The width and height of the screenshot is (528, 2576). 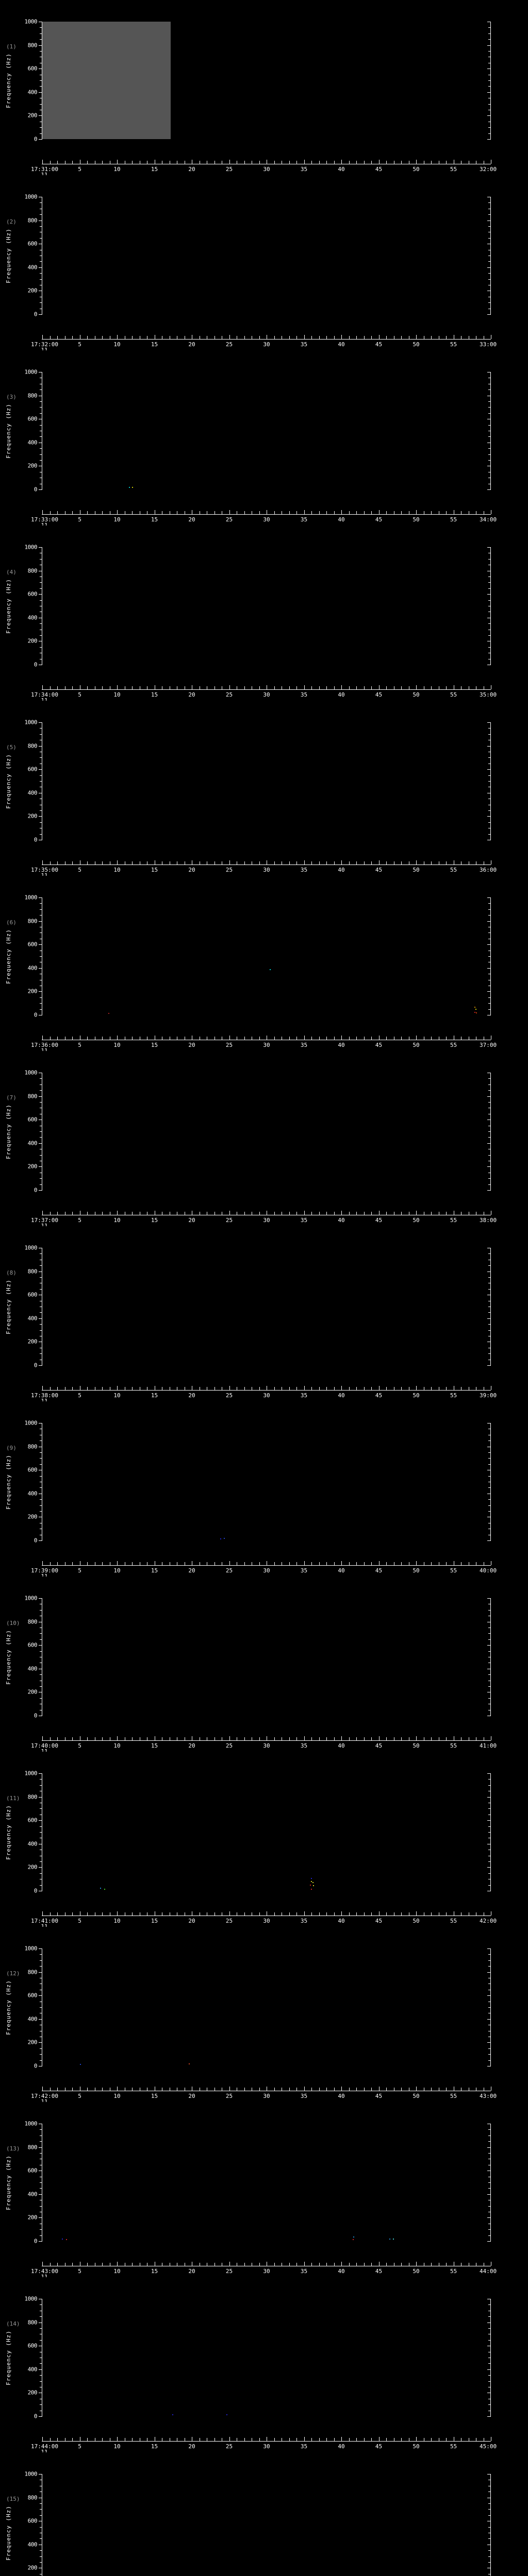 What do you see at coordinates (45, 1045) in the screenshot?
I see `x-axis-start-label: 17:36:00` at bounding box center [45, 1045].